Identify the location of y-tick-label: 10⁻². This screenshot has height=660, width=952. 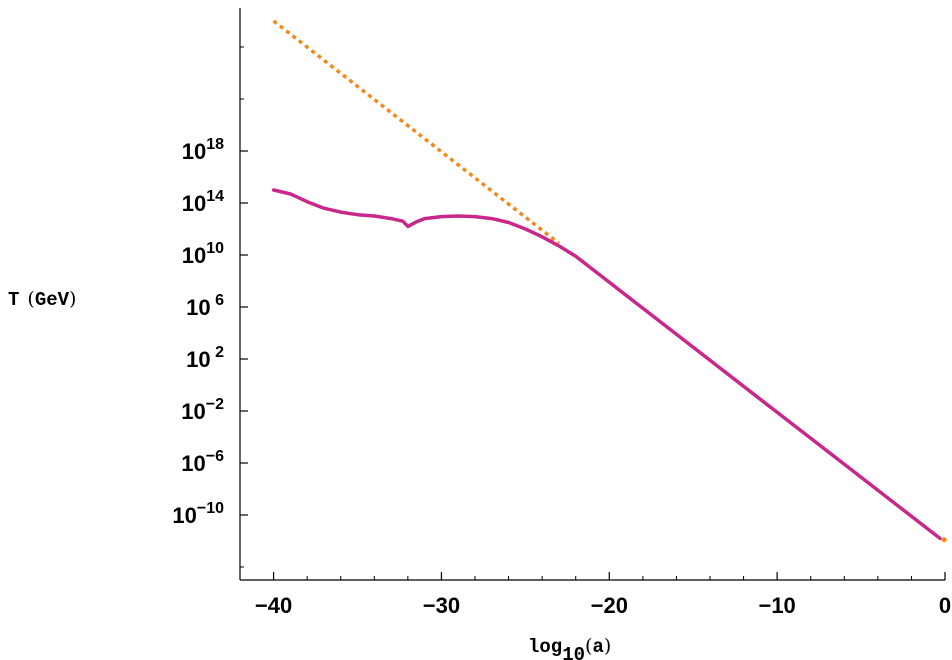
(202, 410).